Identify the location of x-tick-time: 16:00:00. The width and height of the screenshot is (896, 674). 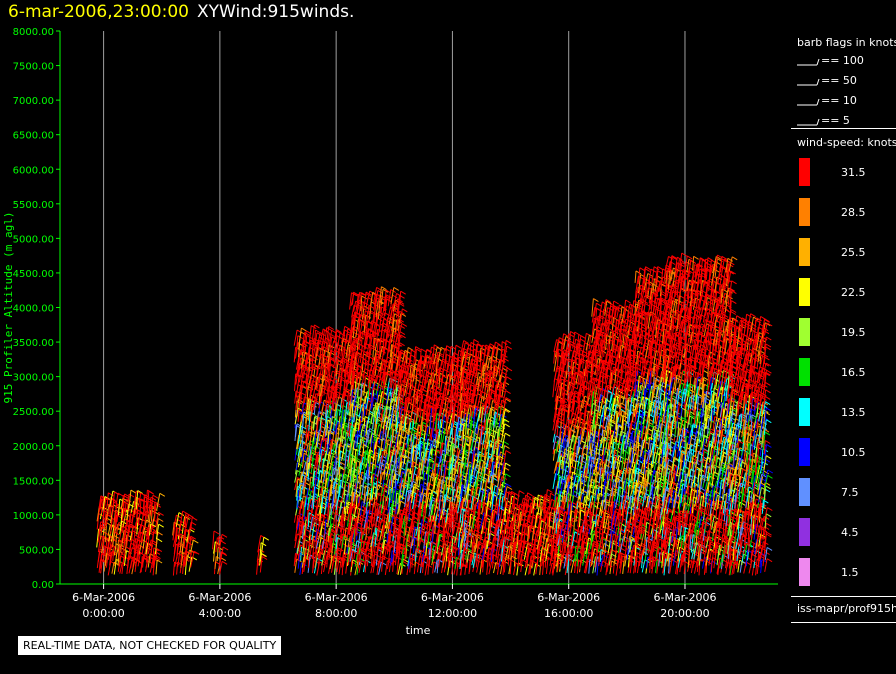
(568, 613).